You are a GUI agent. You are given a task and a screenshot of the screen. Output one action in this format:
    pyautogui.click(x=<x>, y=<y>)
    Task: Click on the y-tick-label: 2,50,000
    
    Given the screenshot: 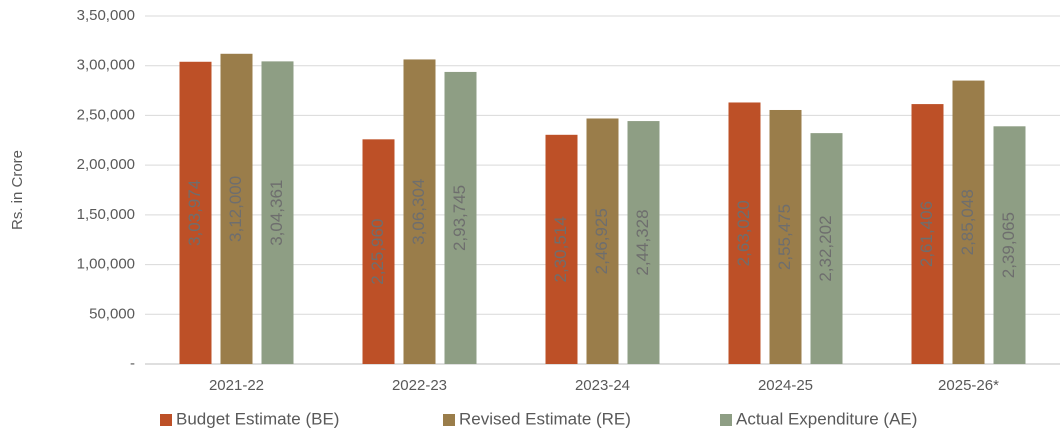 What is the action you would take?
    pyautogui.click(x=106, y=114)
    